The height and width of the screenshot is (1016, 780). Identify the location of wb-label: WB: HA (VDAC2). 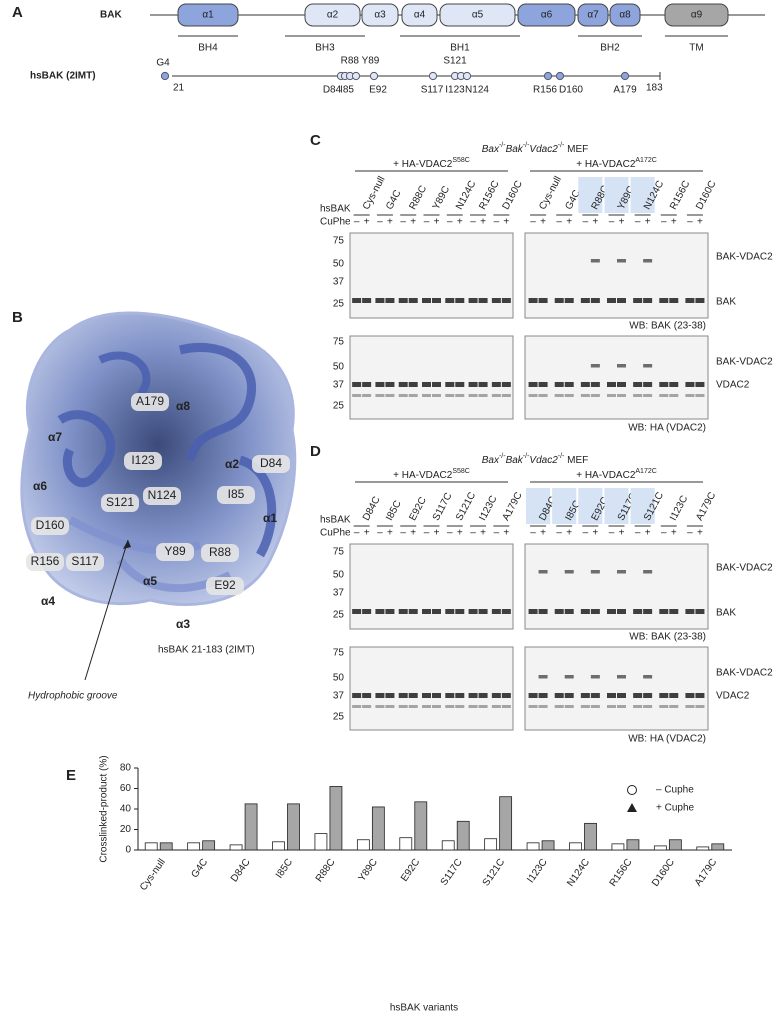
(667, 428).